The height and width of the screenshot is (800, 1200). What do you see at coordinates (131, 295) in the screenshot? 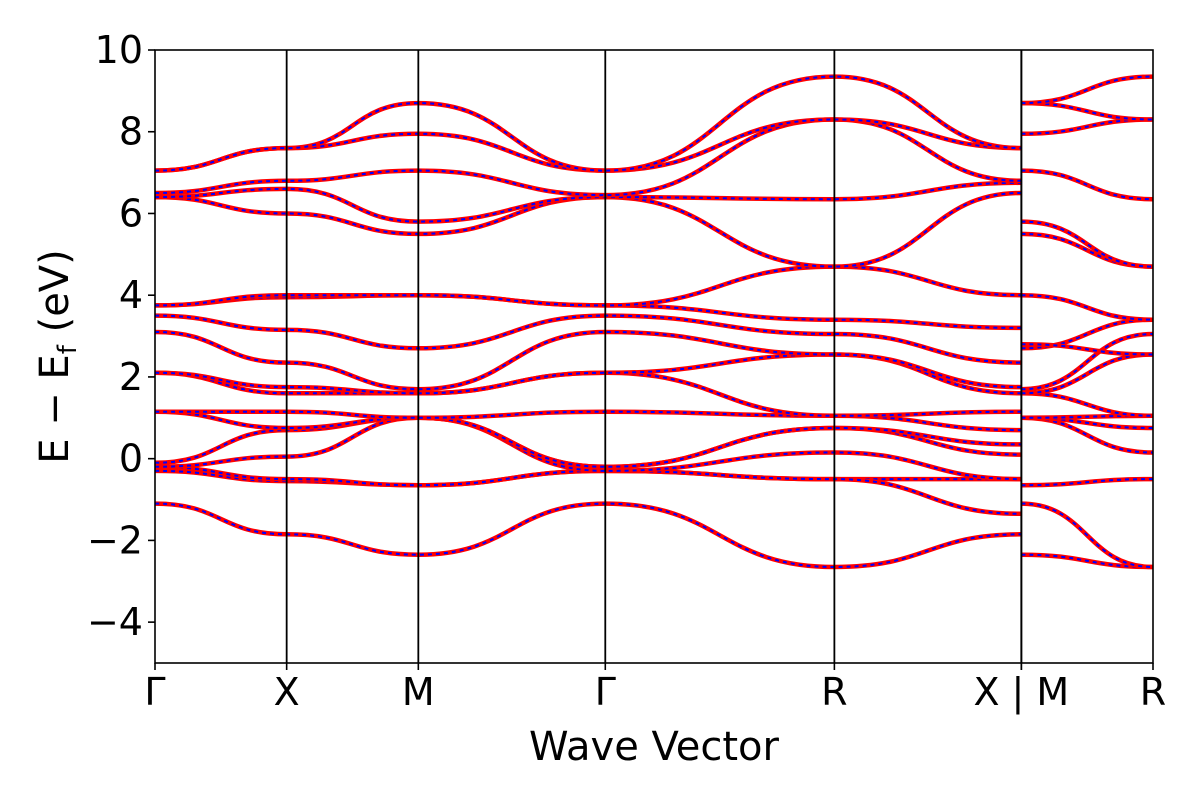
I see `y-tick-label: 4` at bounding box center [131, 295].